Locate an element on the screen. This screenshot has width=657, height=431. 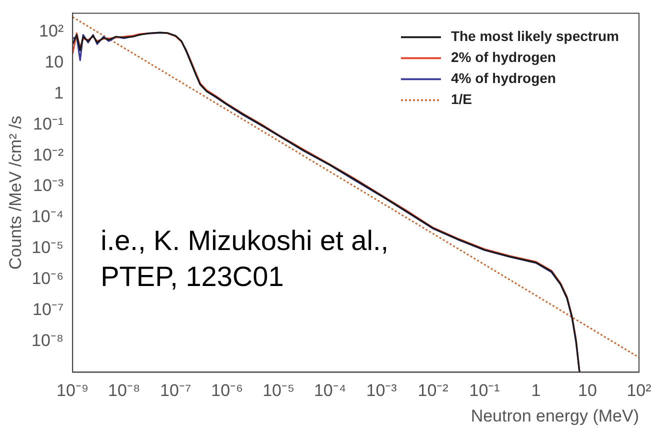
x-tick-label: 10⁻⁵ is located at coordinates (278, 390).